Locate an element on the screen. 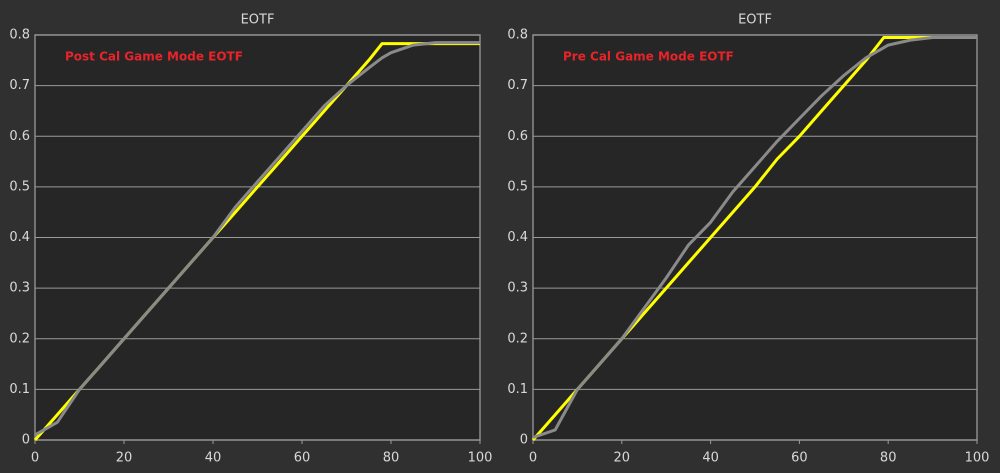 The image size is (1000, 473). annotation: Post Cal Game Mode EOTF is located at coordinates (154, 57).